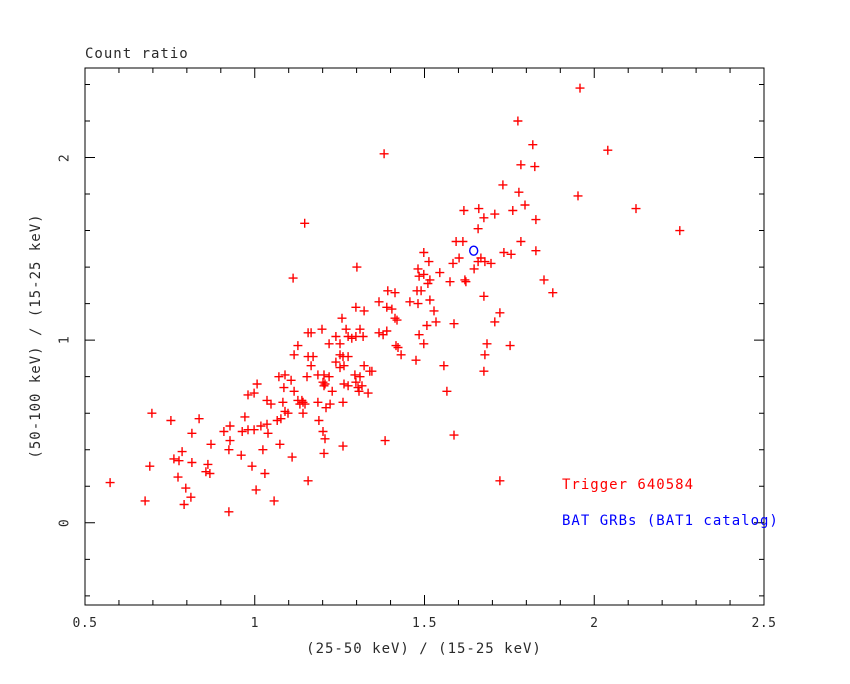 The image size is (850, 684). I want to click on y-axis-label: (50-100 keV) / (15-25 keV), so click(36, 336).